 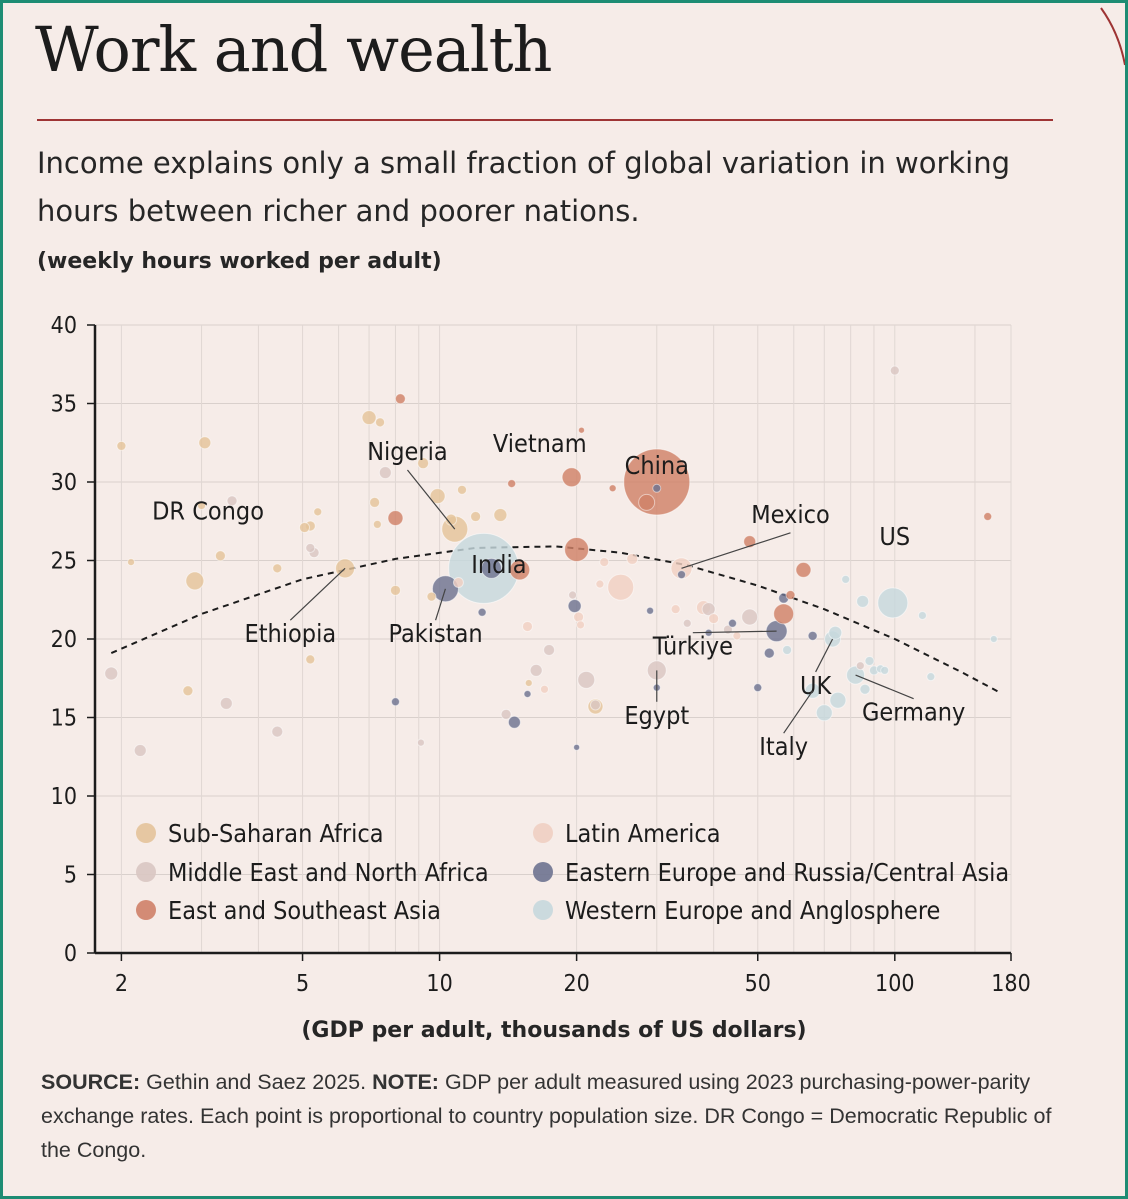 What do you see at coordinates (64, 483) in the screenshot?
I see `y-tick-label: 30` at bounding box center [64, 483].